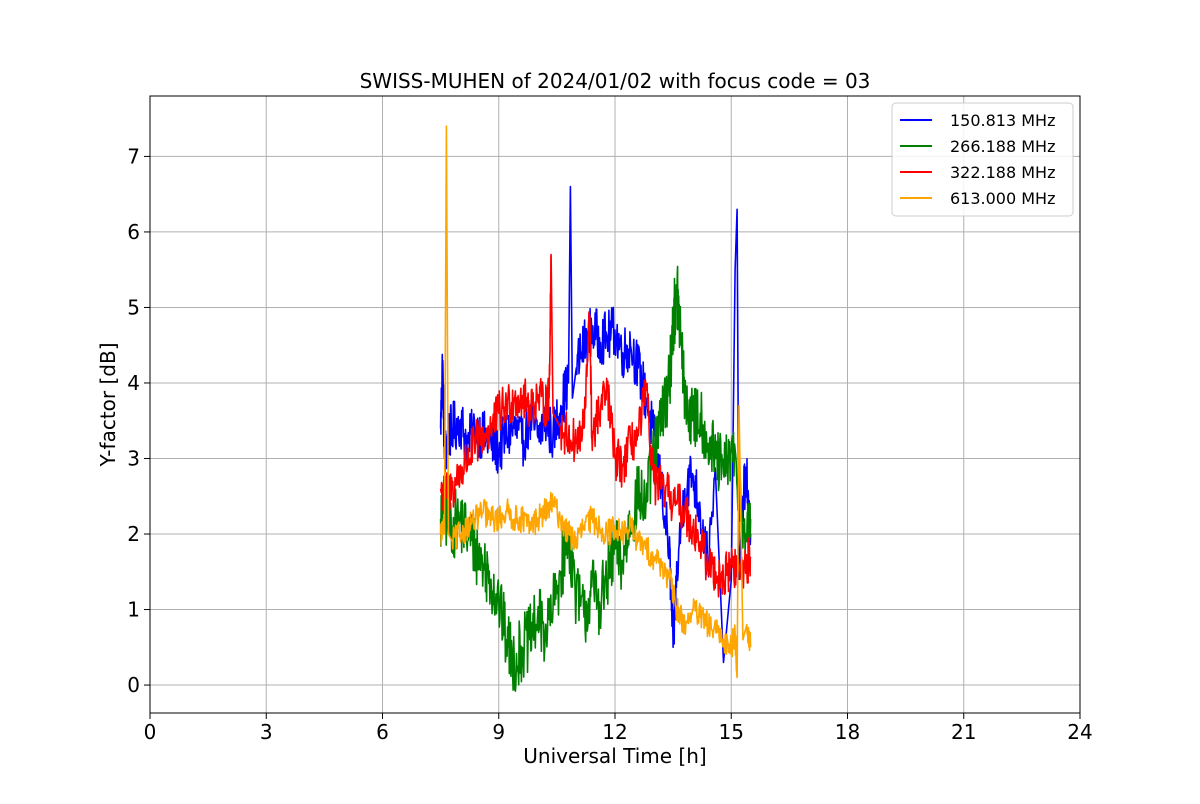  What do you see at coordinates (1079, 732) in the screenshot?
I see `x-tick-label: 24` at bounding box center [1079, 732].